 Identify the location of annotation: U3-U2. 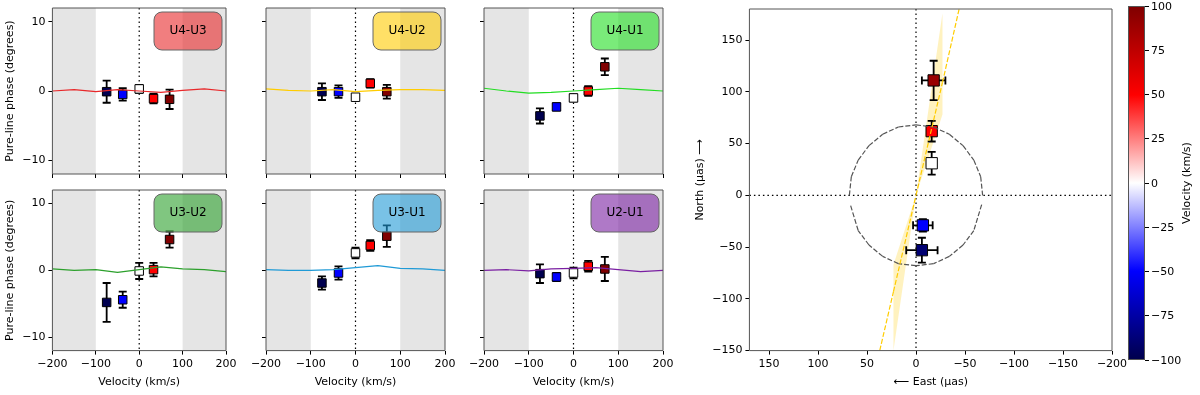
(188, 212).